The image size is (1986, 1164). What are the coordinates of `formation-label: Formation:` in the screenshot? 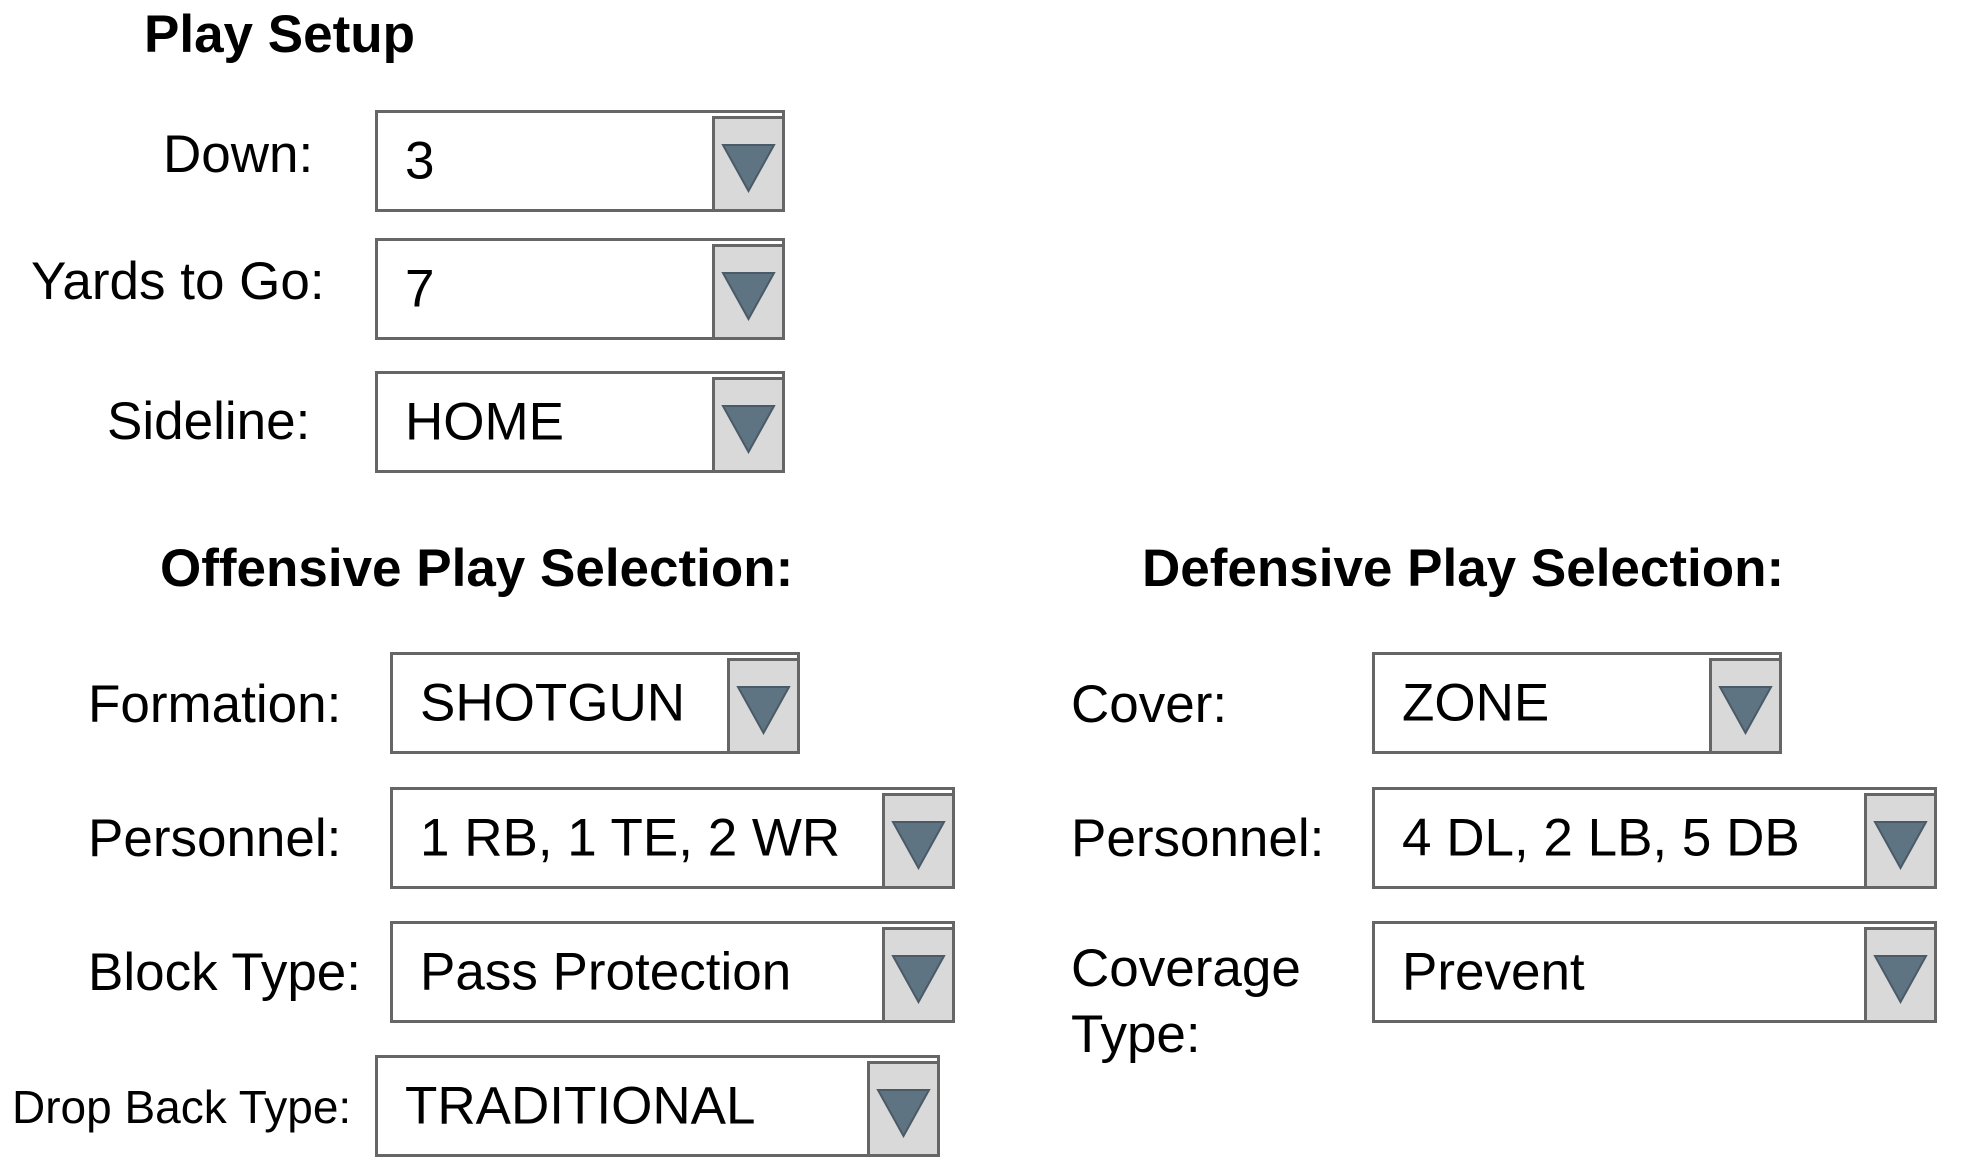 It's located at (215, 704).